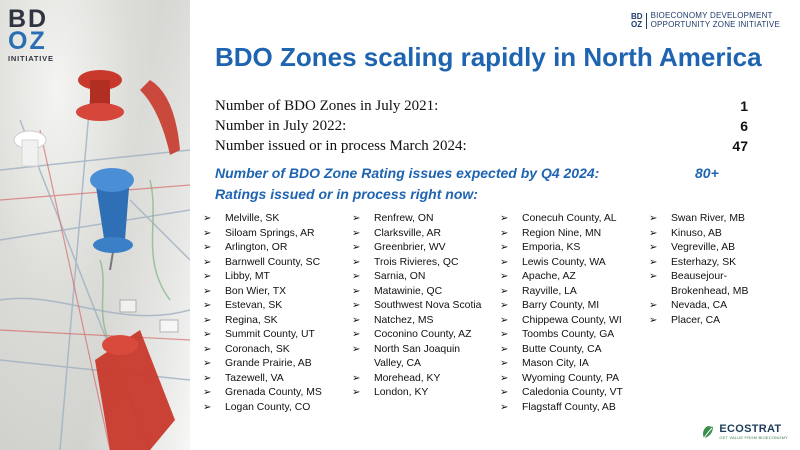 Image resolution: width=800 pixels, height=450 pixels. What do you see at coordinates (28, 19) in the screenshot?
I see `logo-line-1: BD` at bounding box center [28, 19].